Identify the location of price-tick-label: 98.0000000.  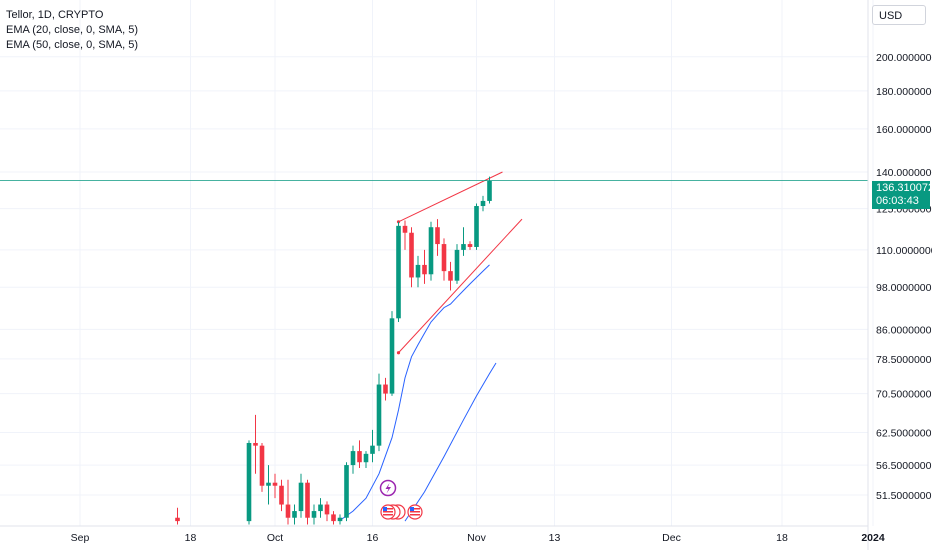
(904, 288).